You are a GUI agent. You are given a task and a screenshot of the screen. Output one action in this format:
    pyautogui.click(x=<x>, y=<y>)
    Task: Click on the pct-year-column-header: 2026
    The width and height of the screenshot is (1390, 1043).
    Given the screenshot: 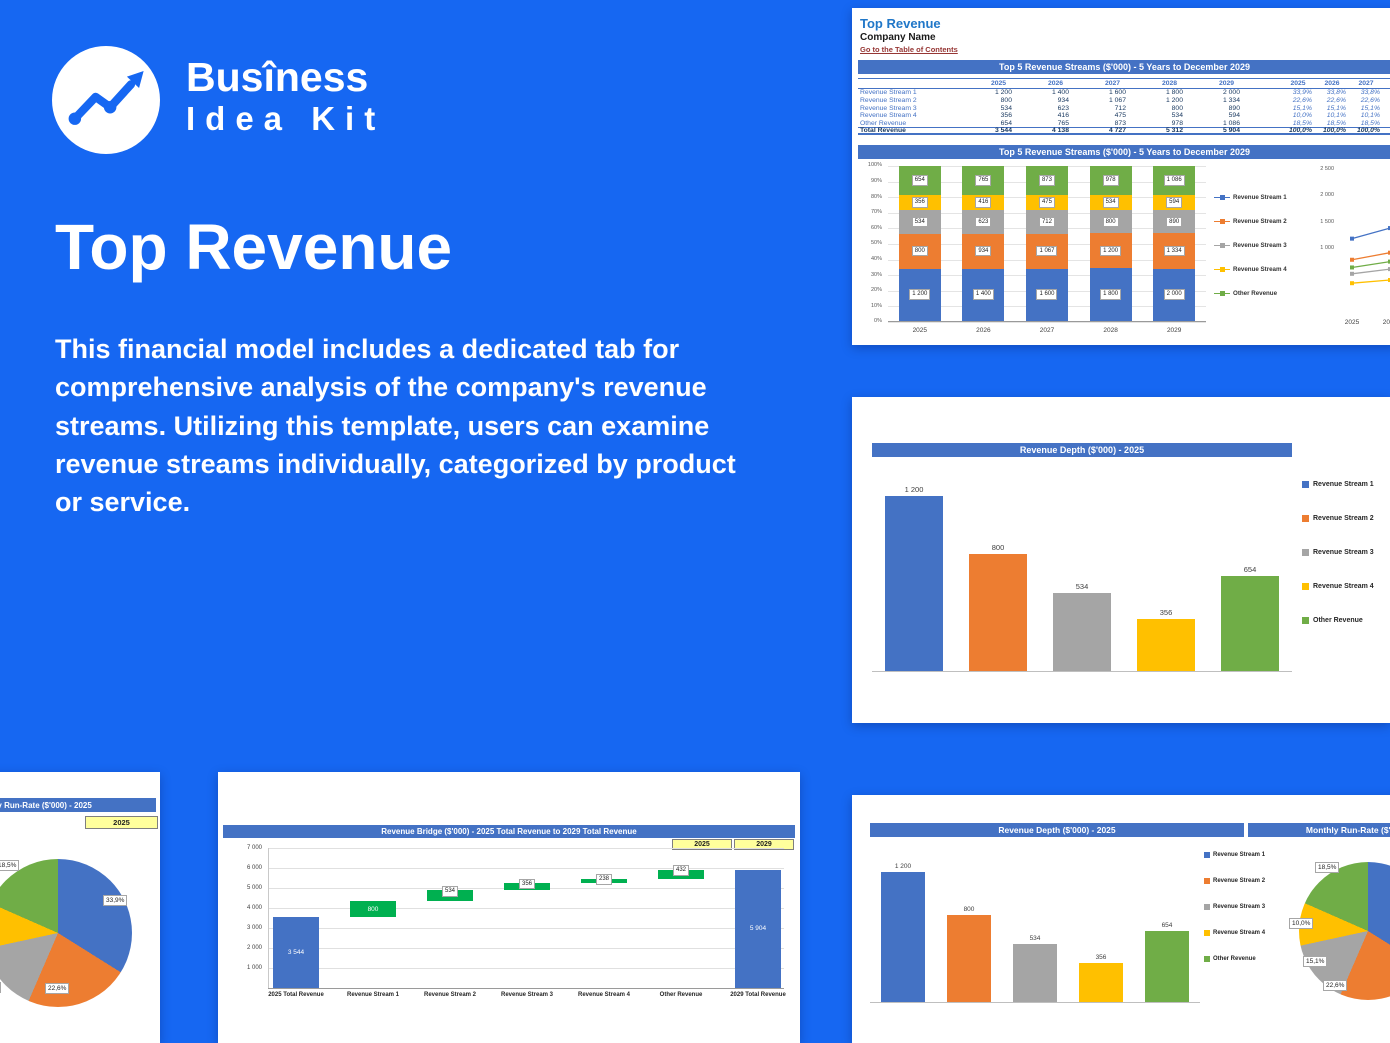 What is the action you would take?
    pyautogui.click(x=1332, y=83)
    